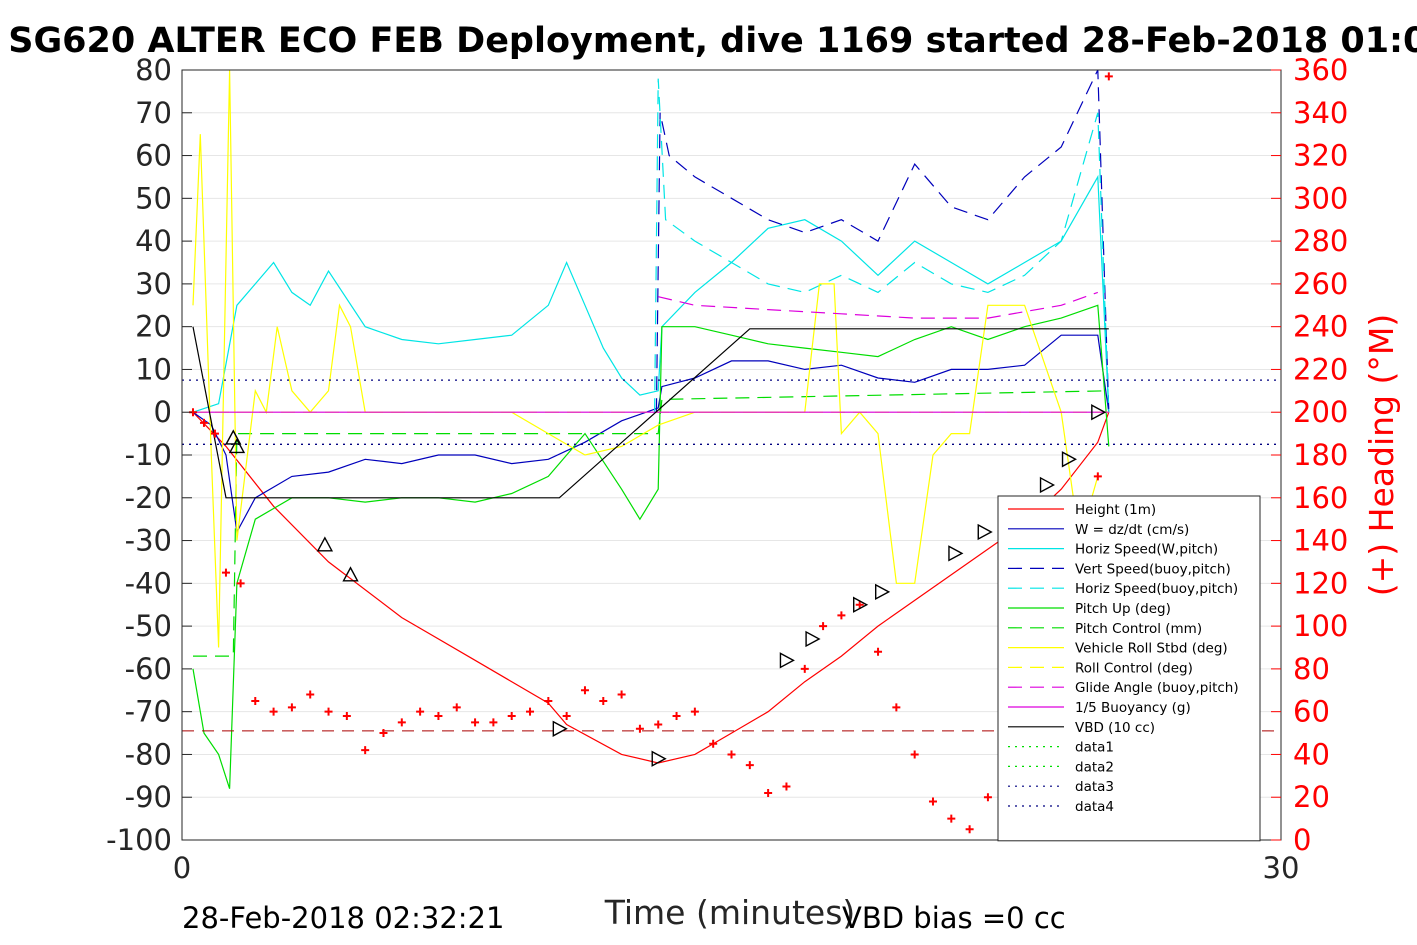 This screenshot has height=945, width=1417. Describe the element at coordinates (1094, 767) in the screenshot. I see `legend-entry-label: data2` at that location.